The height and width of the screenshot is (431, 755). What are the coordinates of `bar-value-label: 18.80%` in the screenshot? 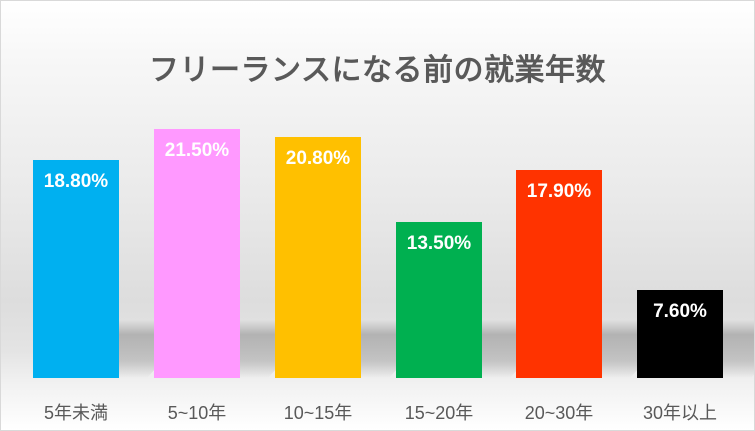 It's located at (76, 181).